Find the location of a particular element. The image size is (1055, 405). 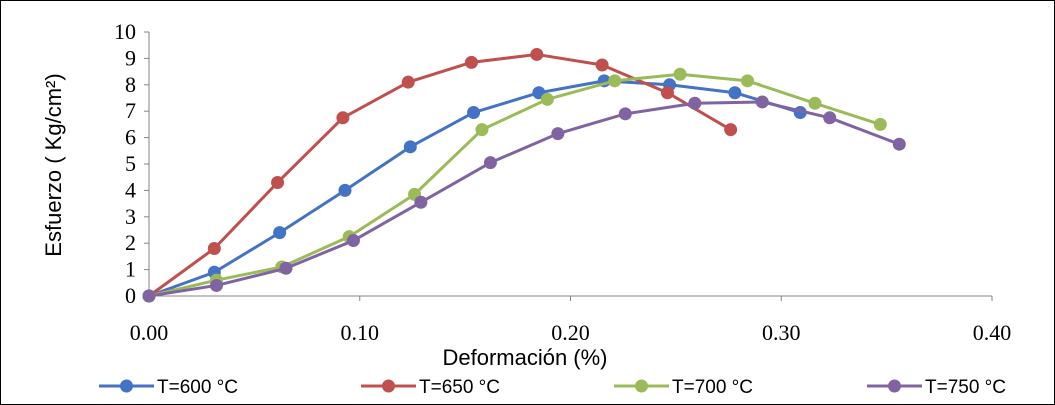

legend-label: T=600 °C is located at coordinates (197, 387).